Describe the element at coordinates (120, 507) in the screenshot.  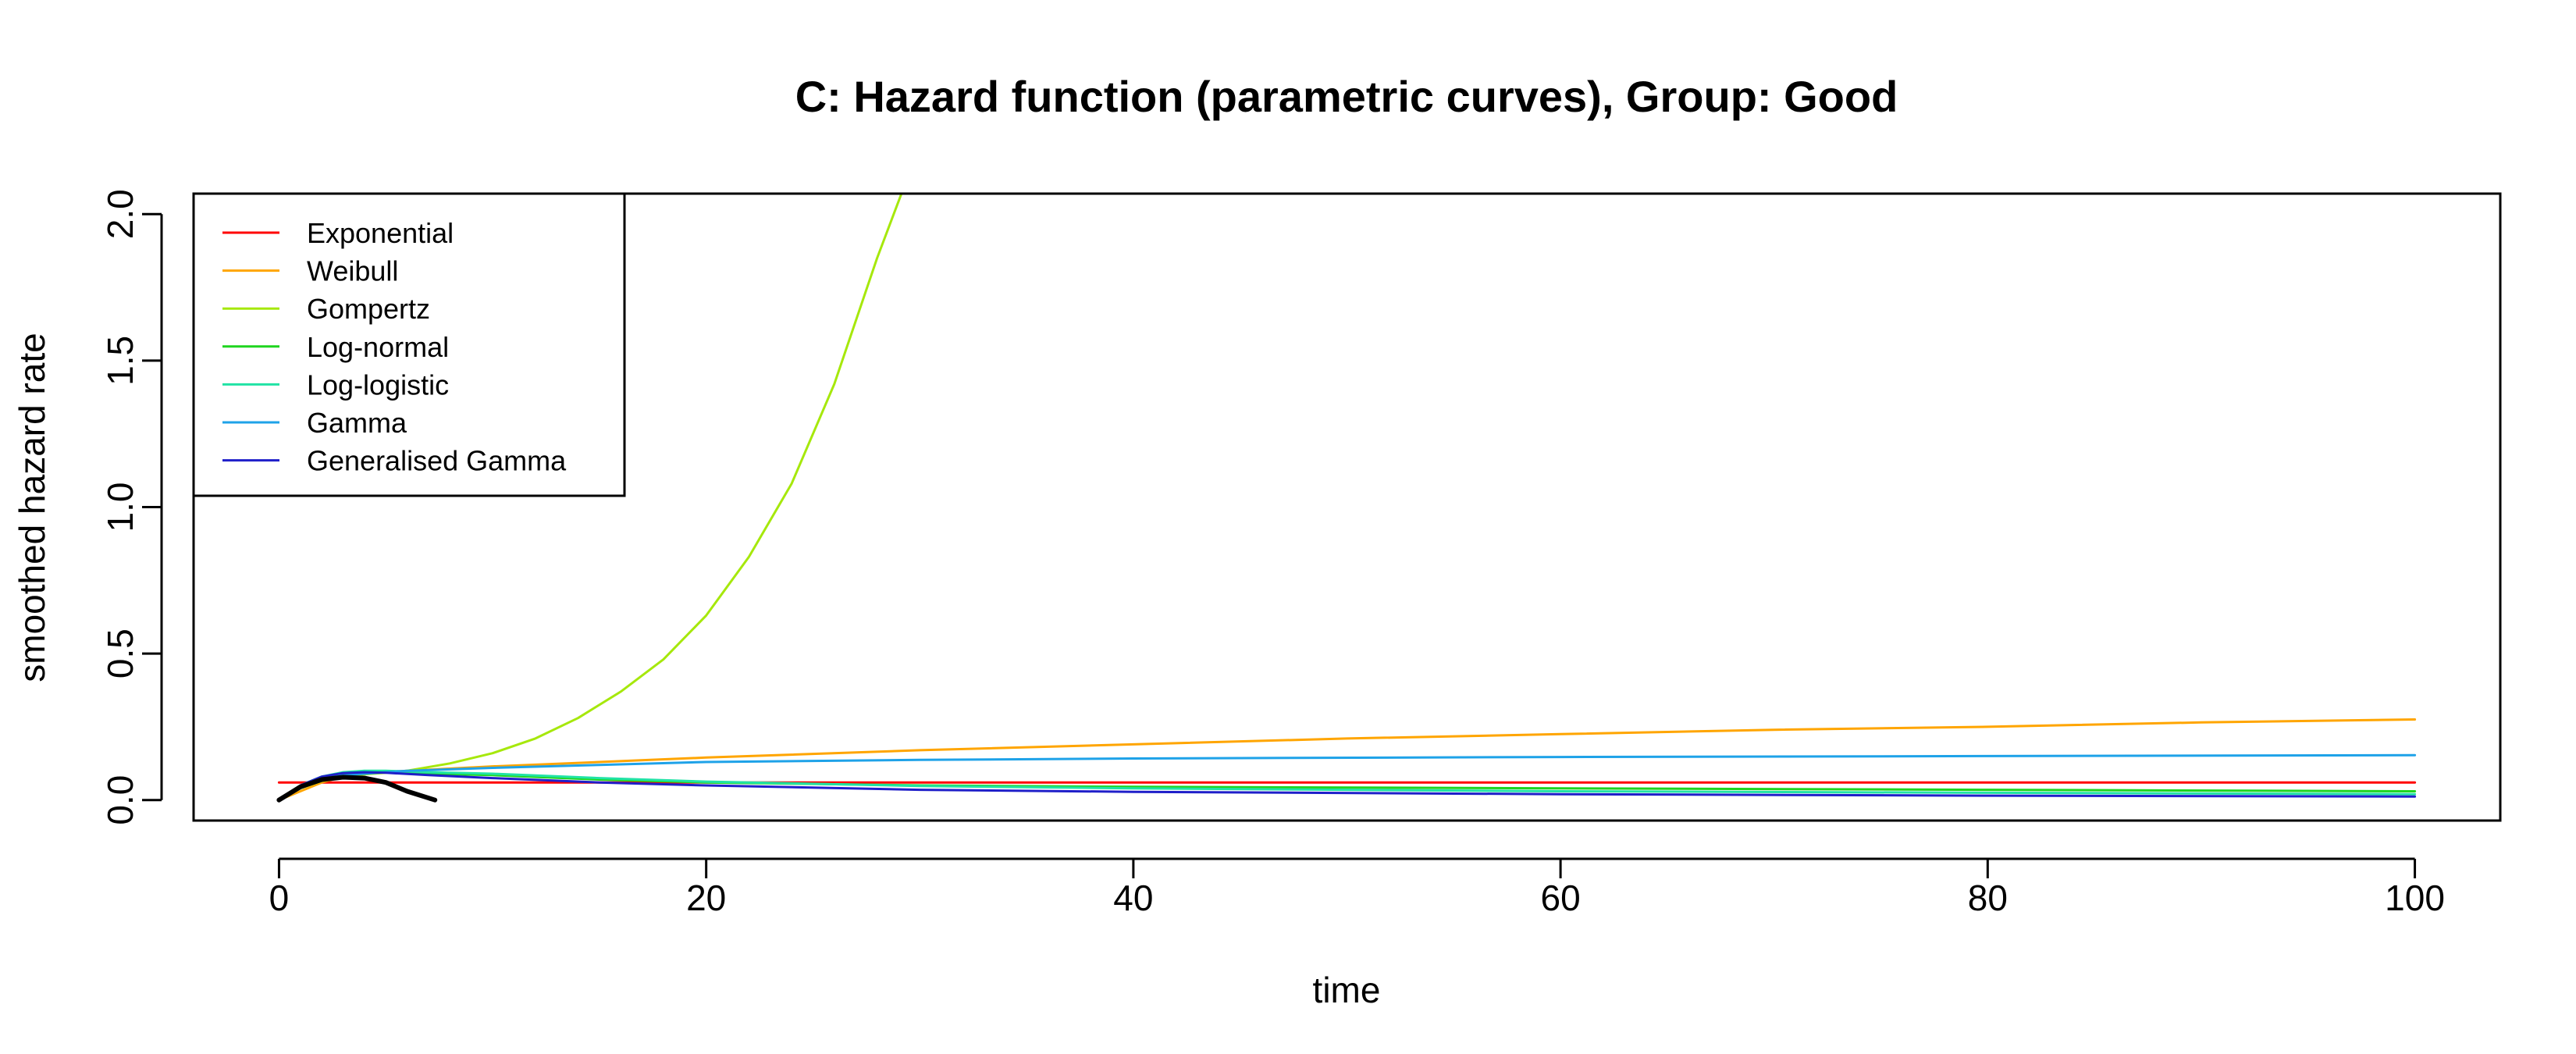
I see `y-tick-label: 1.0` at that location.